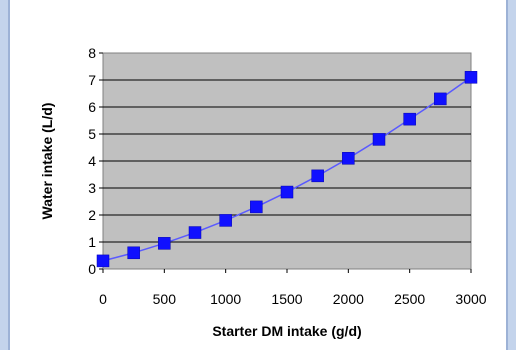 The height and width of the screenshot is (350, 516). What do you see at coordinates (92, 215) in the screenshot?
I see `y-tick-label: 2` at bounding box center [92, 215].